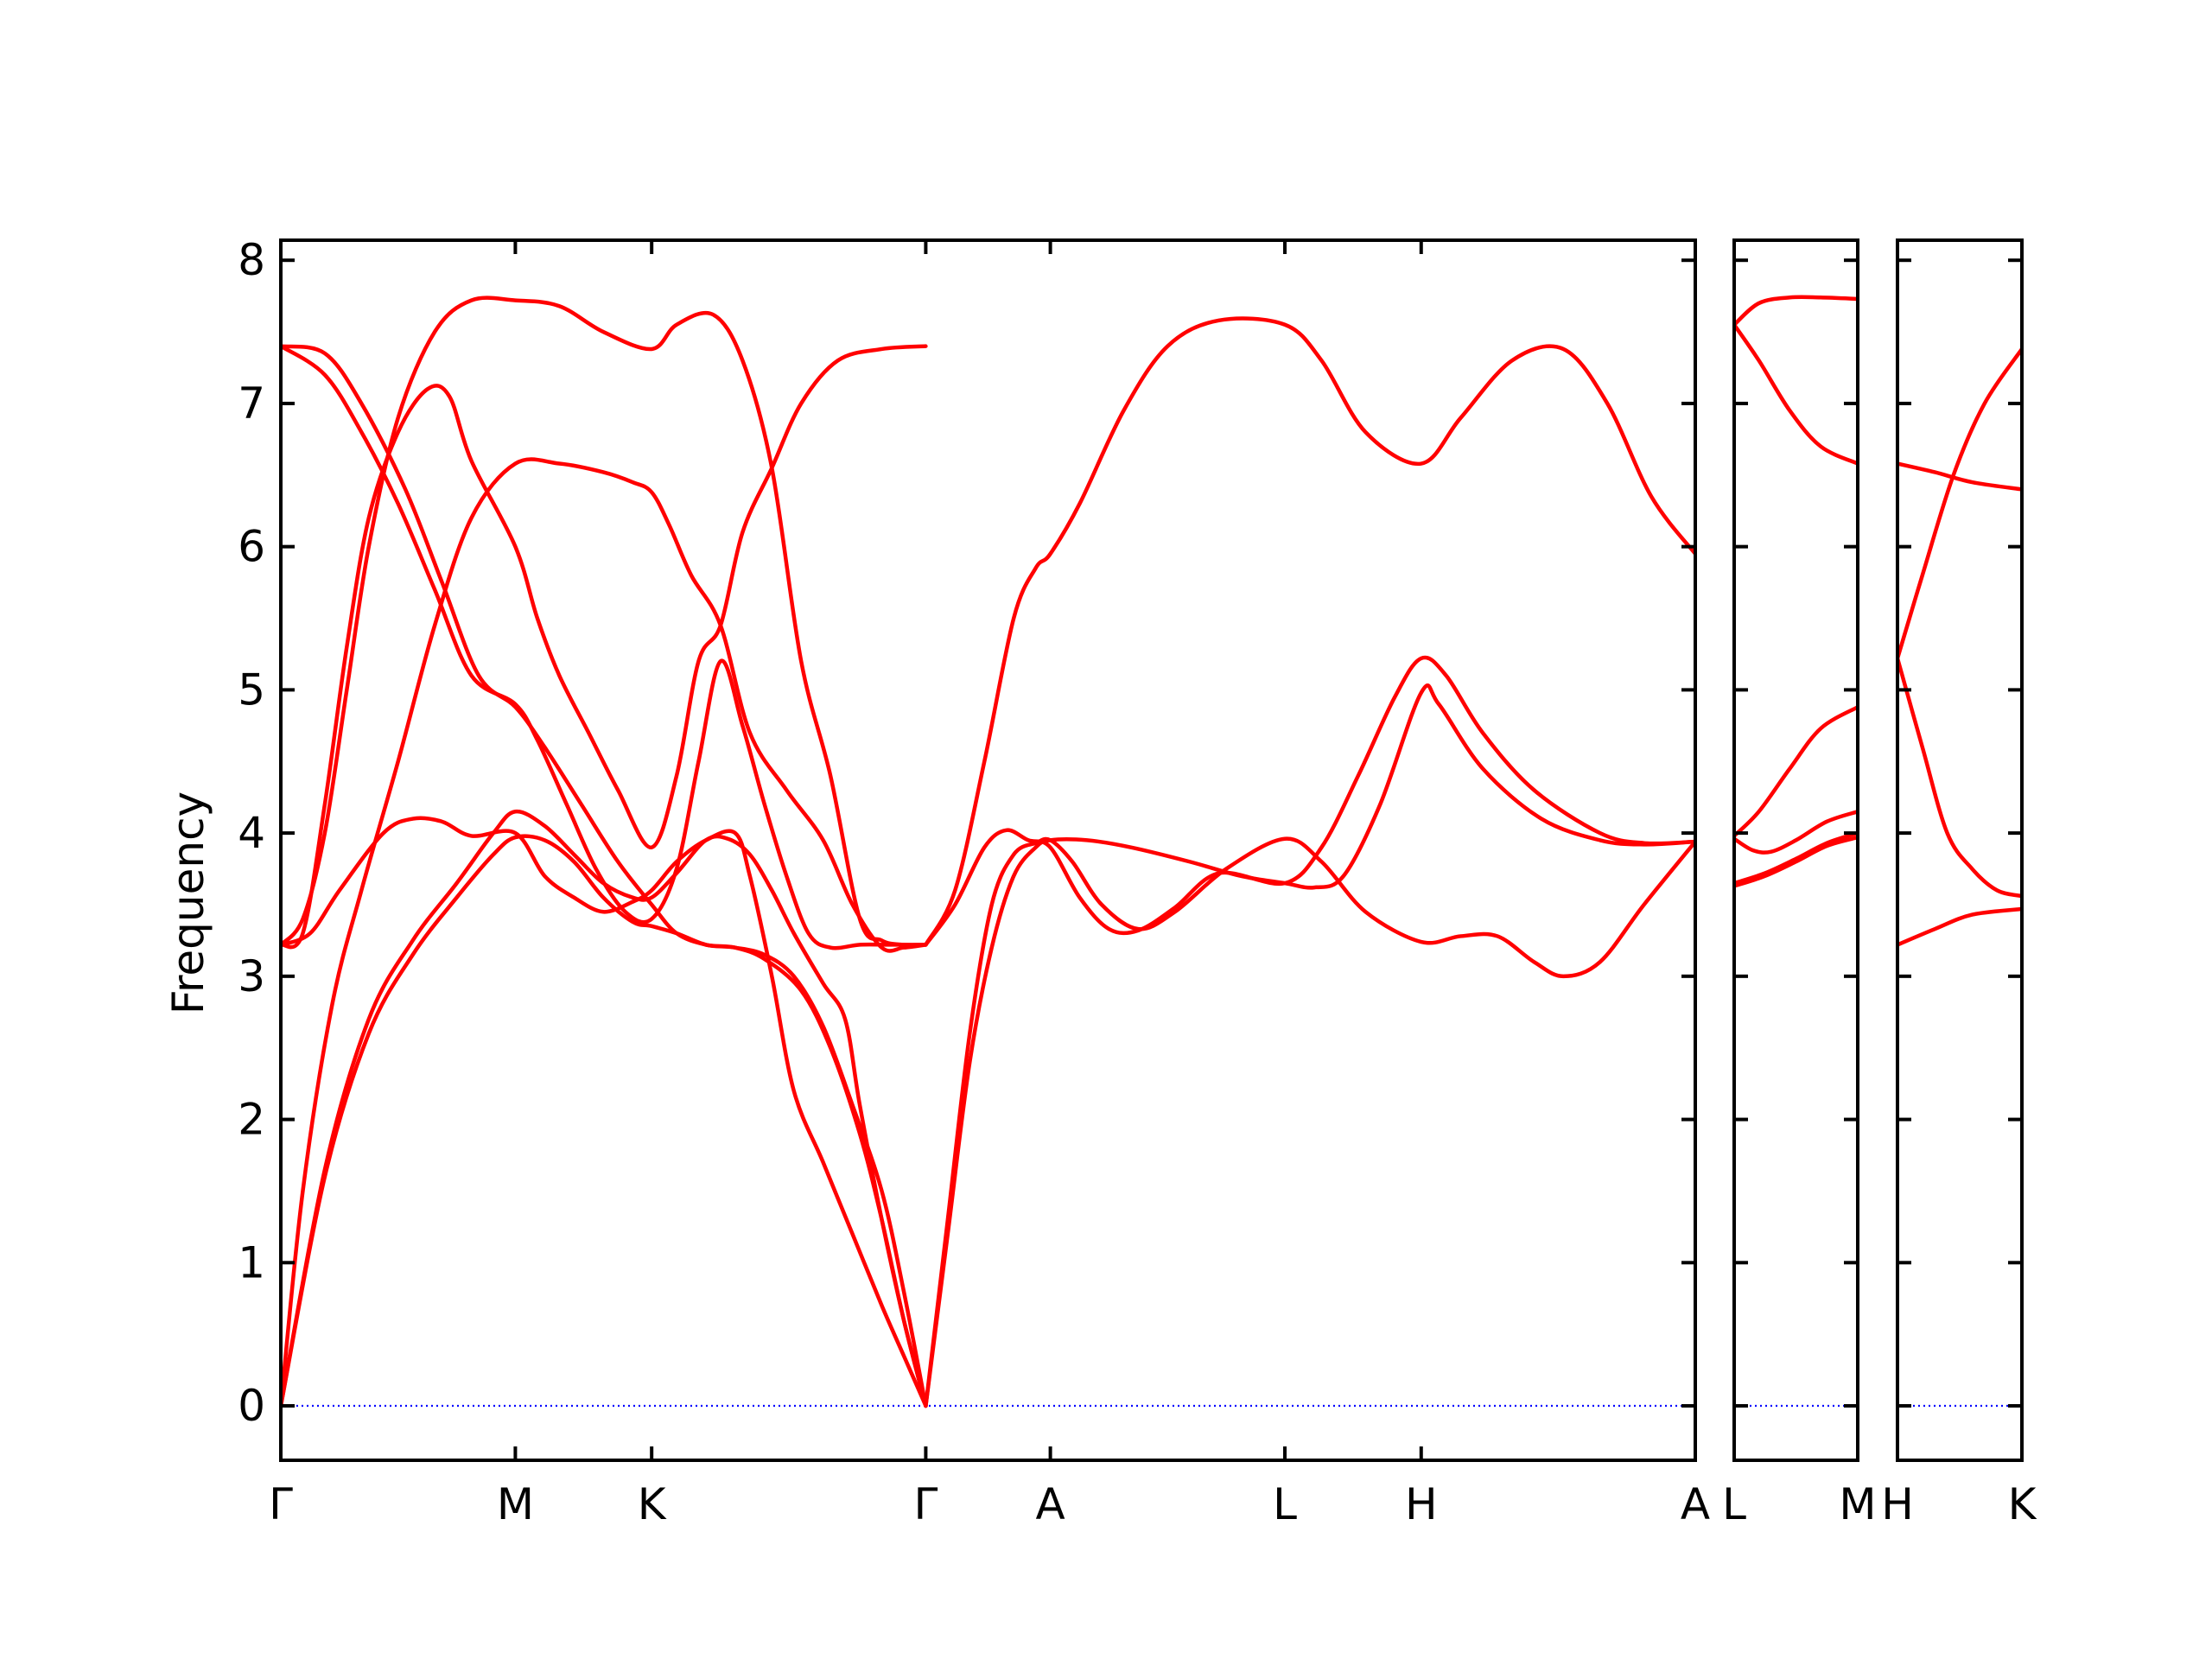 The height and width of the screenshot is (1659, 2212). Describe the element at coordinates (251, 403) in the screenshot. I see `y-tick-label: 7` at that location.